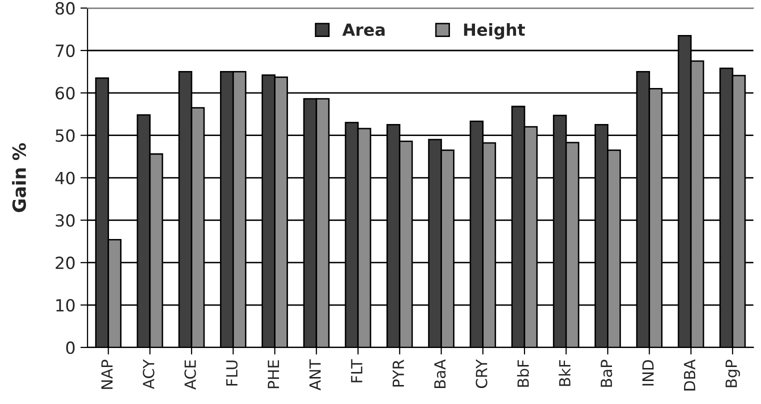 Image resolution: width=761 pixels, height=404 pixels. What do you see at coordinates (398, 373) in the screenshot?
I see `x-tick-label: PYR` at bounding box center [398, 373].